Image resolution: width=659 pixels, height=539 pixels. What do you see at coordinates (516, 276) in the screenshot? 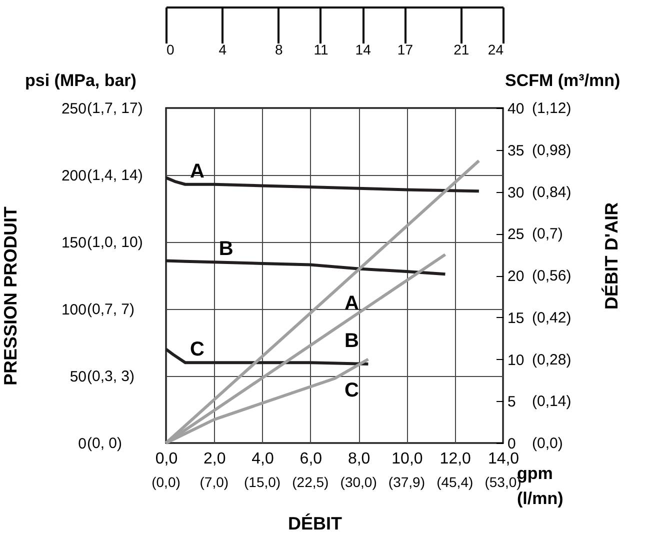
I see `y2-tick-label: 20` at bounding box center [516, 276].